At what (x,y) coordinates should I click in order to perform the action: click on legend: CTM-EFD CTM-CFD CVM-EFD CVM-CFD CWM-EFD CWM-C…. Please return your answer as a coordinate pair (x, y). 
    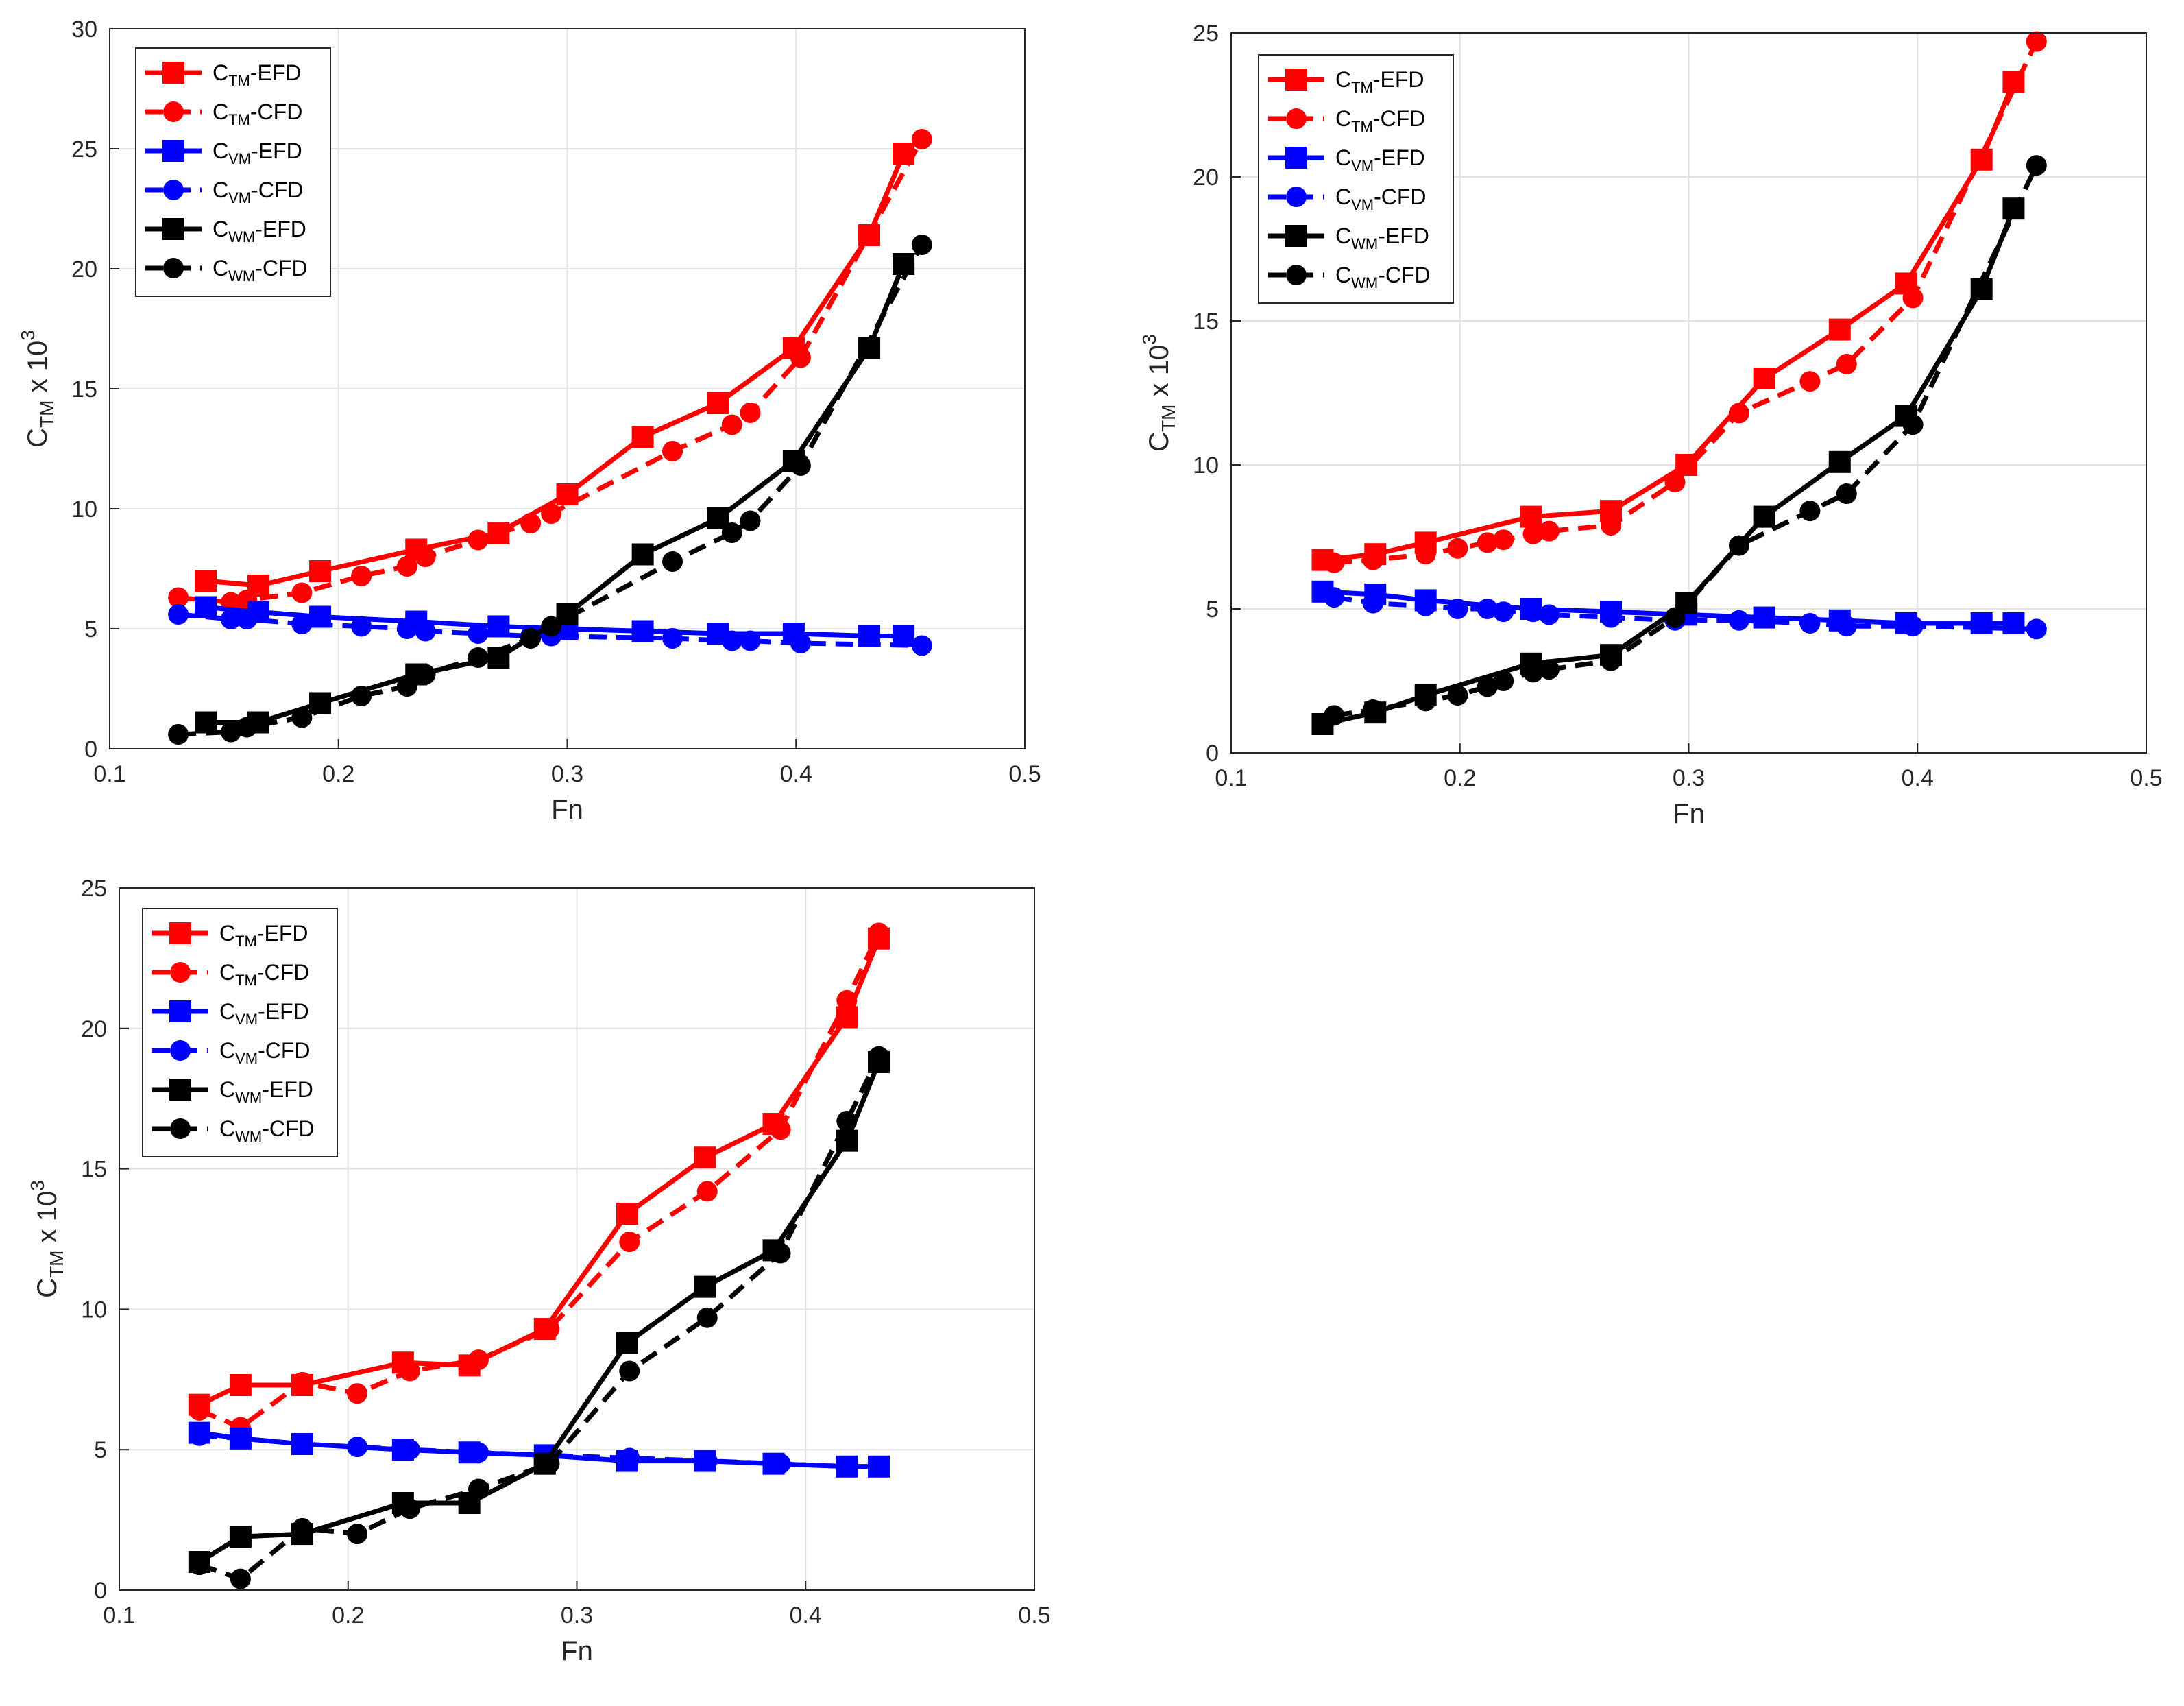
    Looking at the image, I should click on (1356, 179).